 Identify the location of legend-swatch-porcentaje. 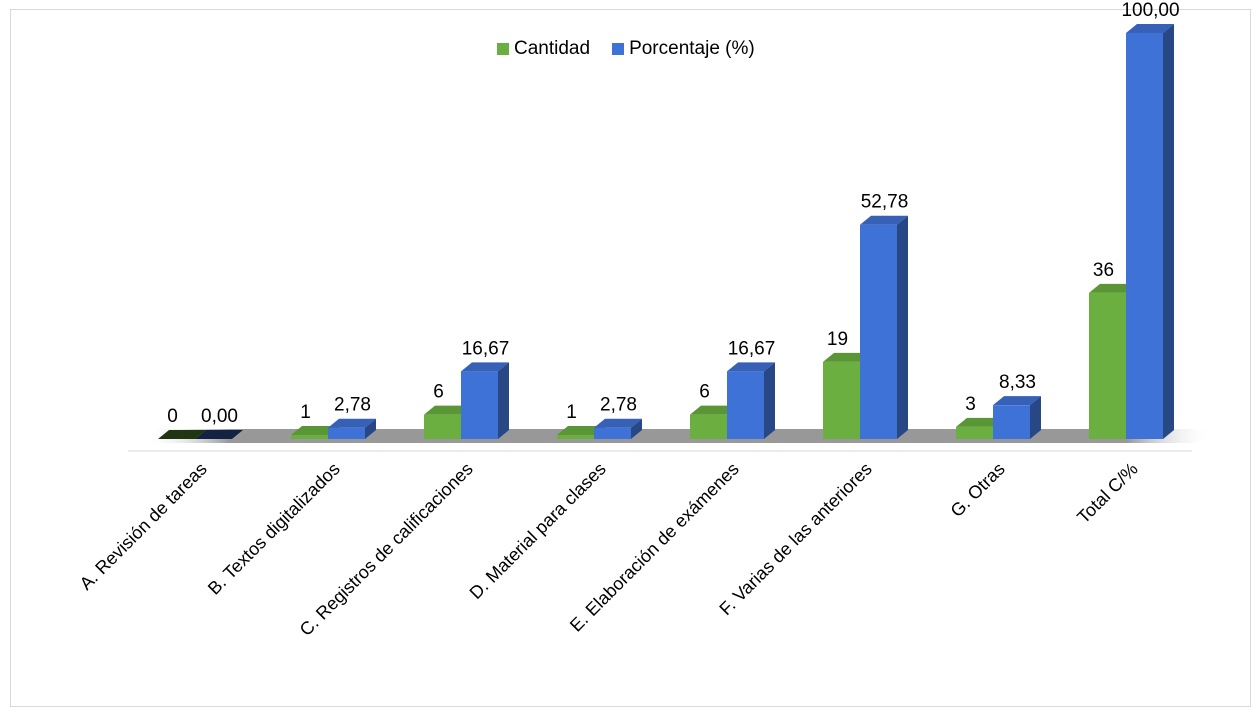
(618, 49).